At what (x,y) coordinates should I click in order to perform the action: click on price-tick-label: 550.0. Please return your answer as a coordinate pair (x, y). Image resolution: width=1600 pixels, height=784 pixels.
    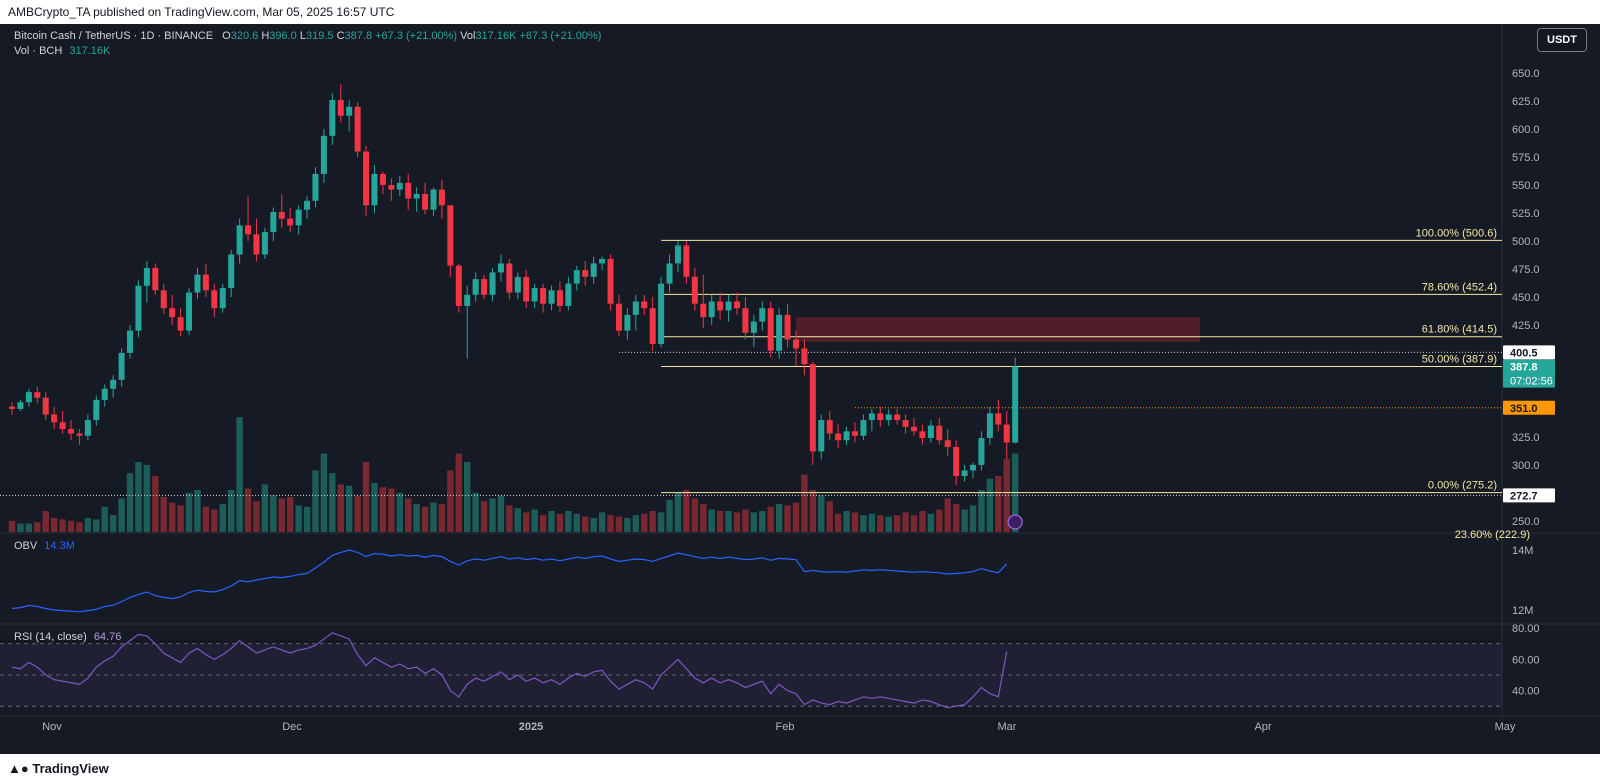
    Looking at the image, I should click on (1526, 186).